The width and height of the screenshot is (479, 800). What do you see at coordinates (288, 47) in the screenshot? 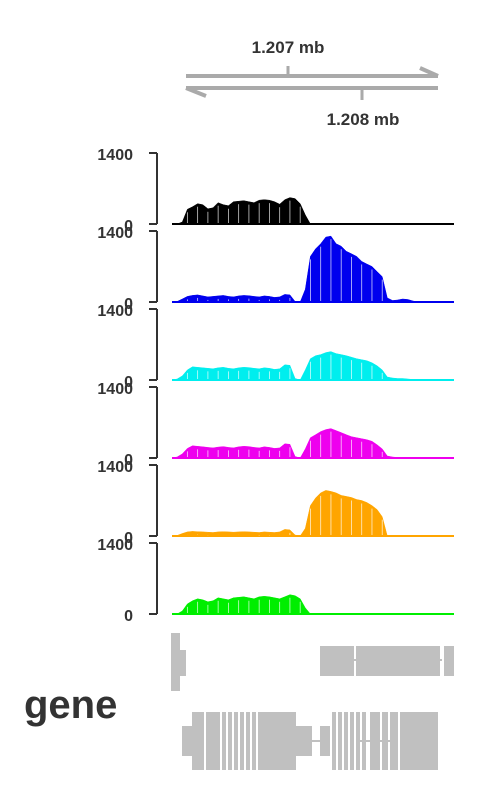
I see `scale-label-left: 1.207 mb` at bounding box center [288, 47].